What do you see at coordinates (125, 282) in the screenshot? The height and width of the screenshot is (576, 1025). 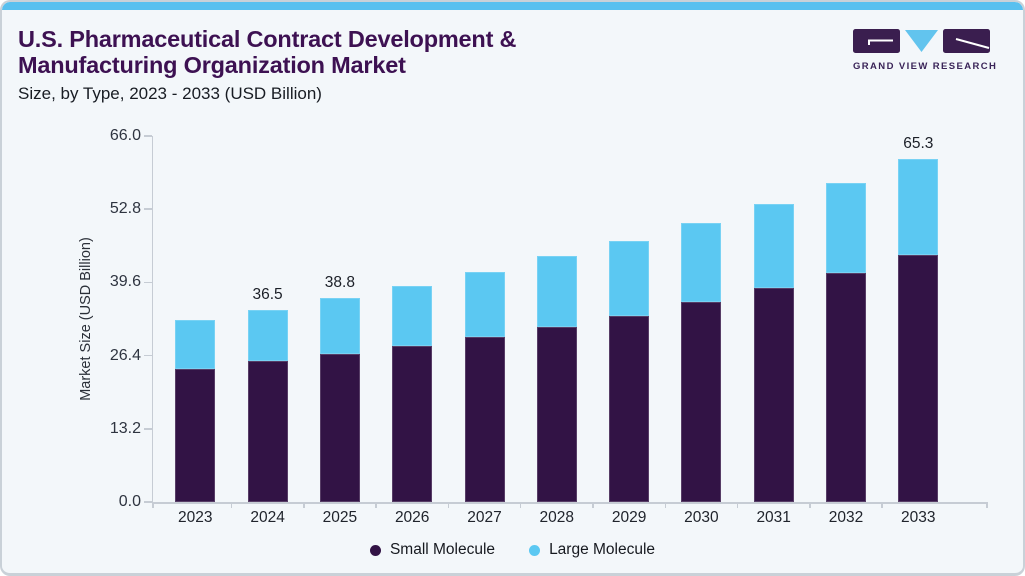 I see `y-tick-label: 39.6` at bounding box center [125, 282].